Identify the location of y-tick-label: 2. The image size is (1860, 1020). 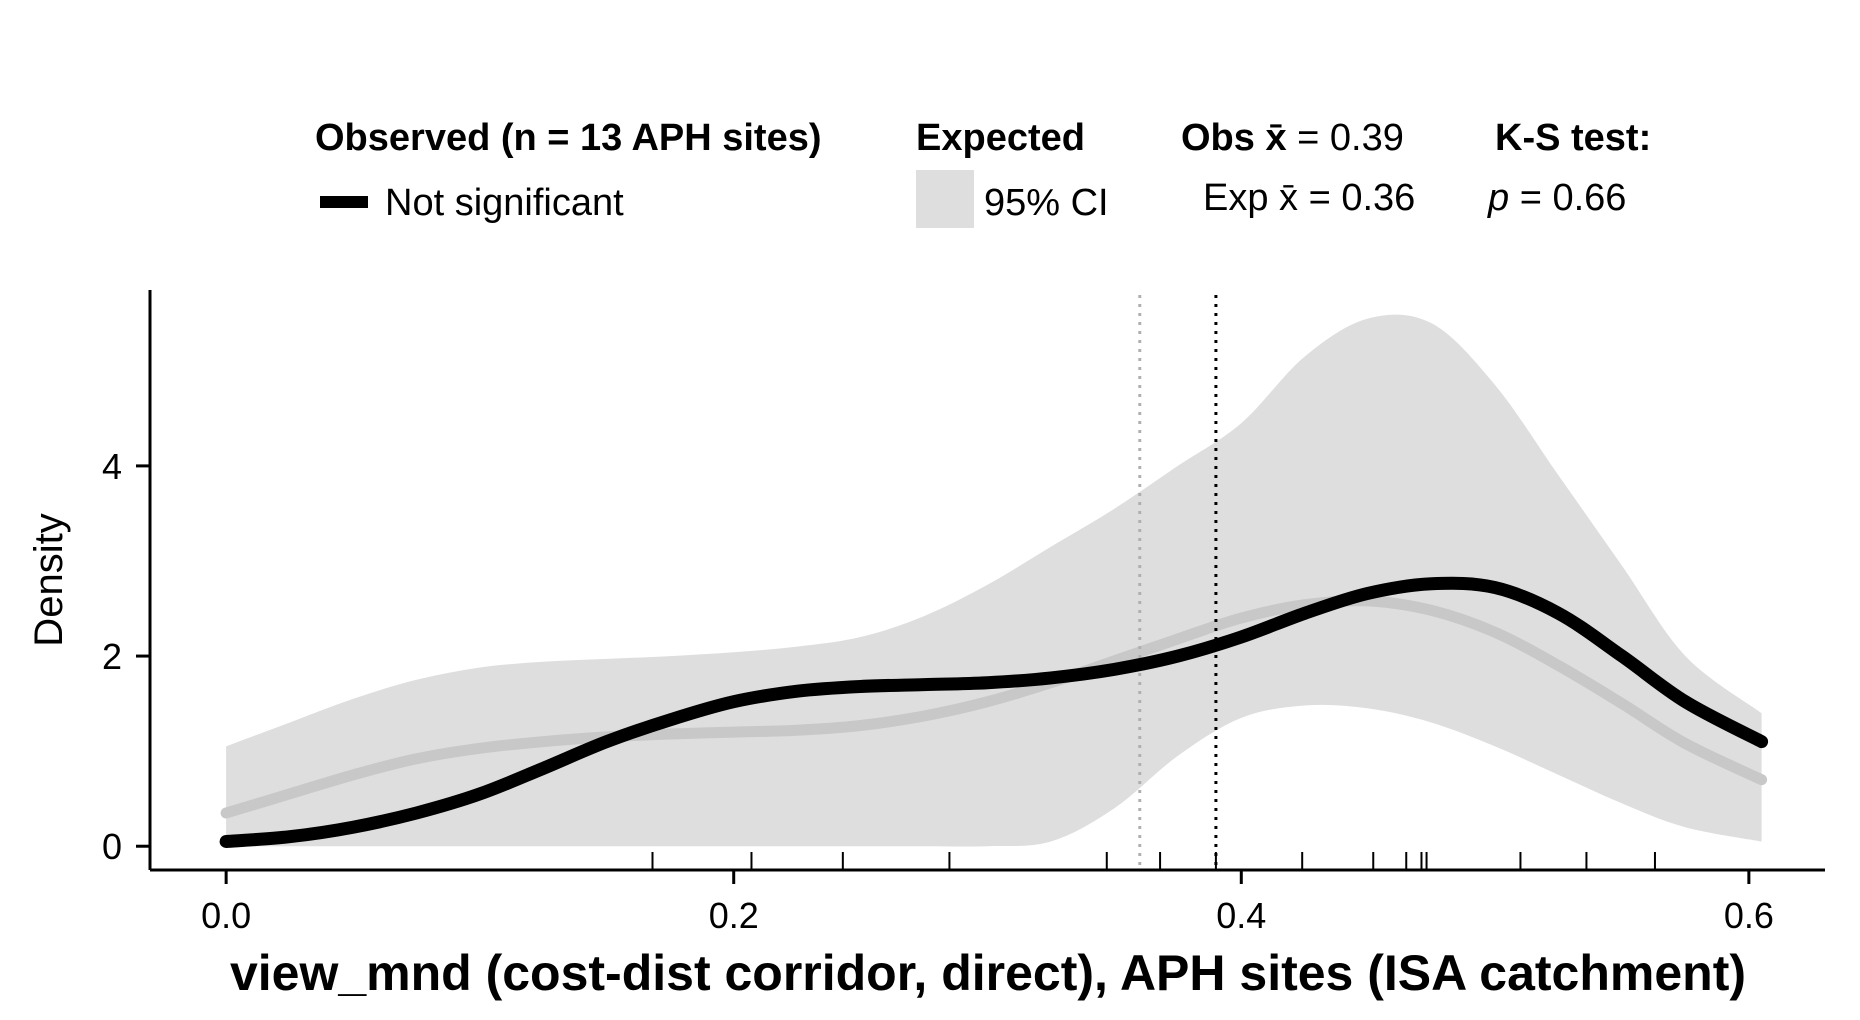
(112, 656).